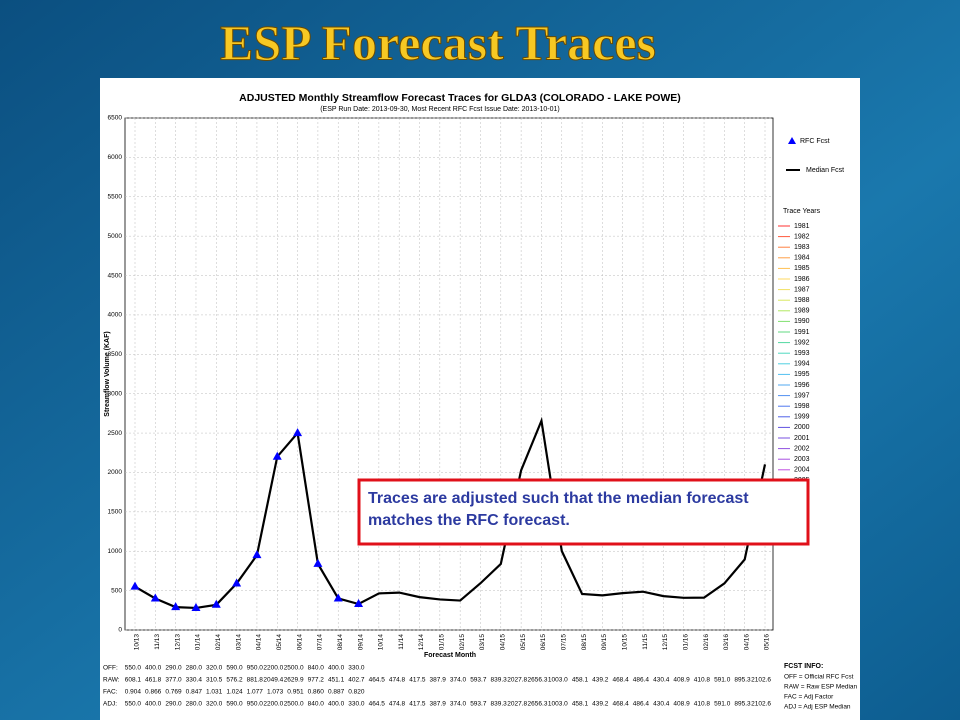 The height and width of the screenshot is (720, 960). Describe the element at coordinates (115, 118) in the screenshot. I see `y-tick-label: 6500` at that location.